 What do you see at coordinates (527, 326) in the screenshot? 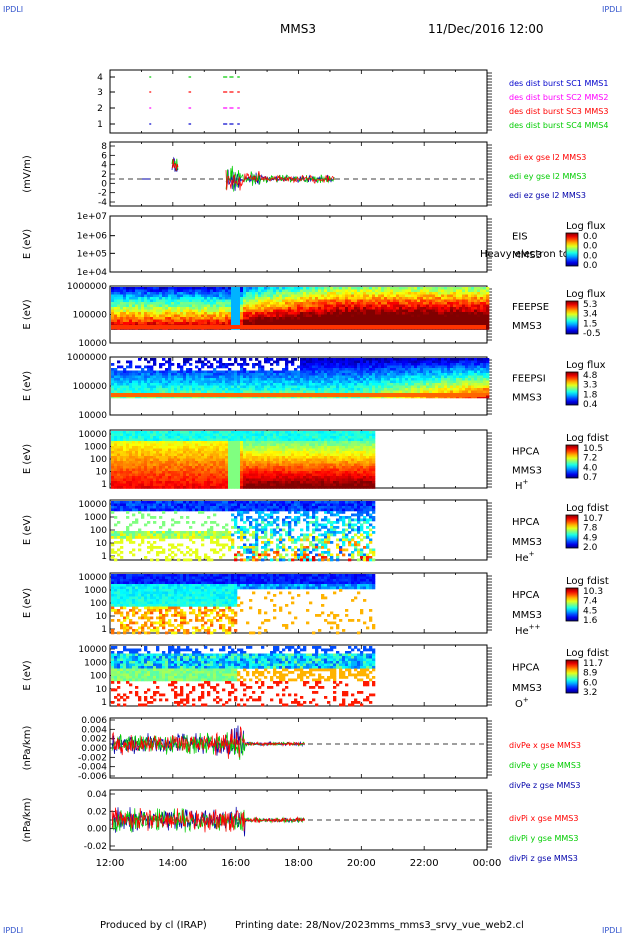
I see `feepse-spacecraft-label: MMS3` at bounding box center [527, 326].